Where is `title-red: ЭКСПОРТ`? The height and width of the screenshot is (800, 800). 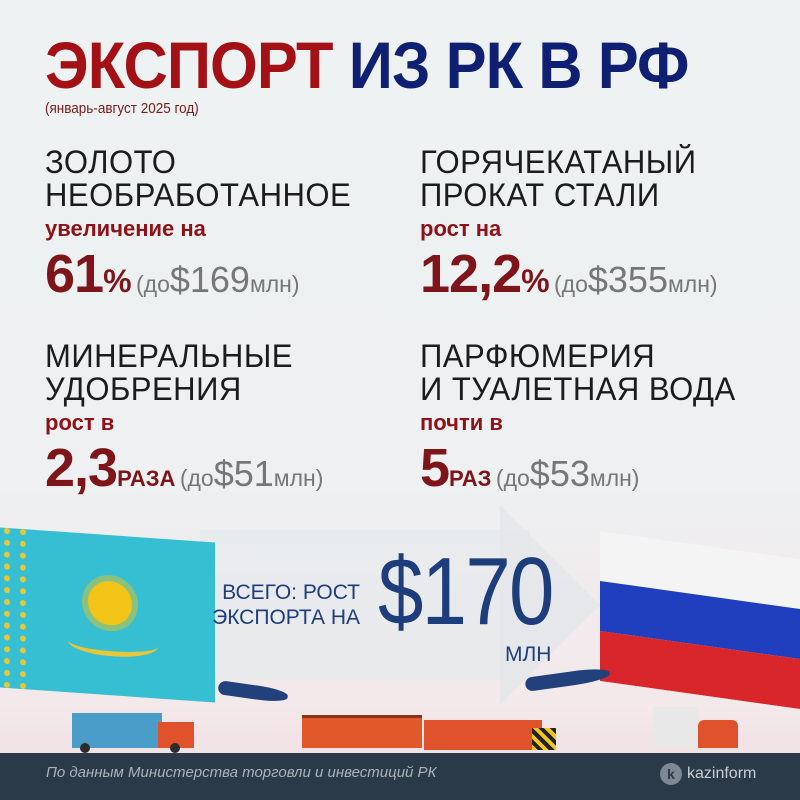
title-red: ЭКСПОРТ is located at coordinates (189, 65).